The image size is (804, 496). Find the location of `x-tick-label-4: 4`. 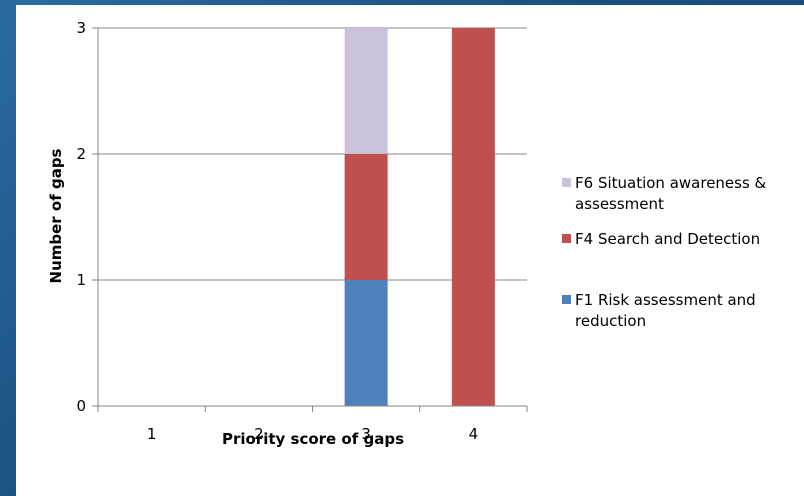

x-tick-label-4: 4 is located at coordinates (474, 434).